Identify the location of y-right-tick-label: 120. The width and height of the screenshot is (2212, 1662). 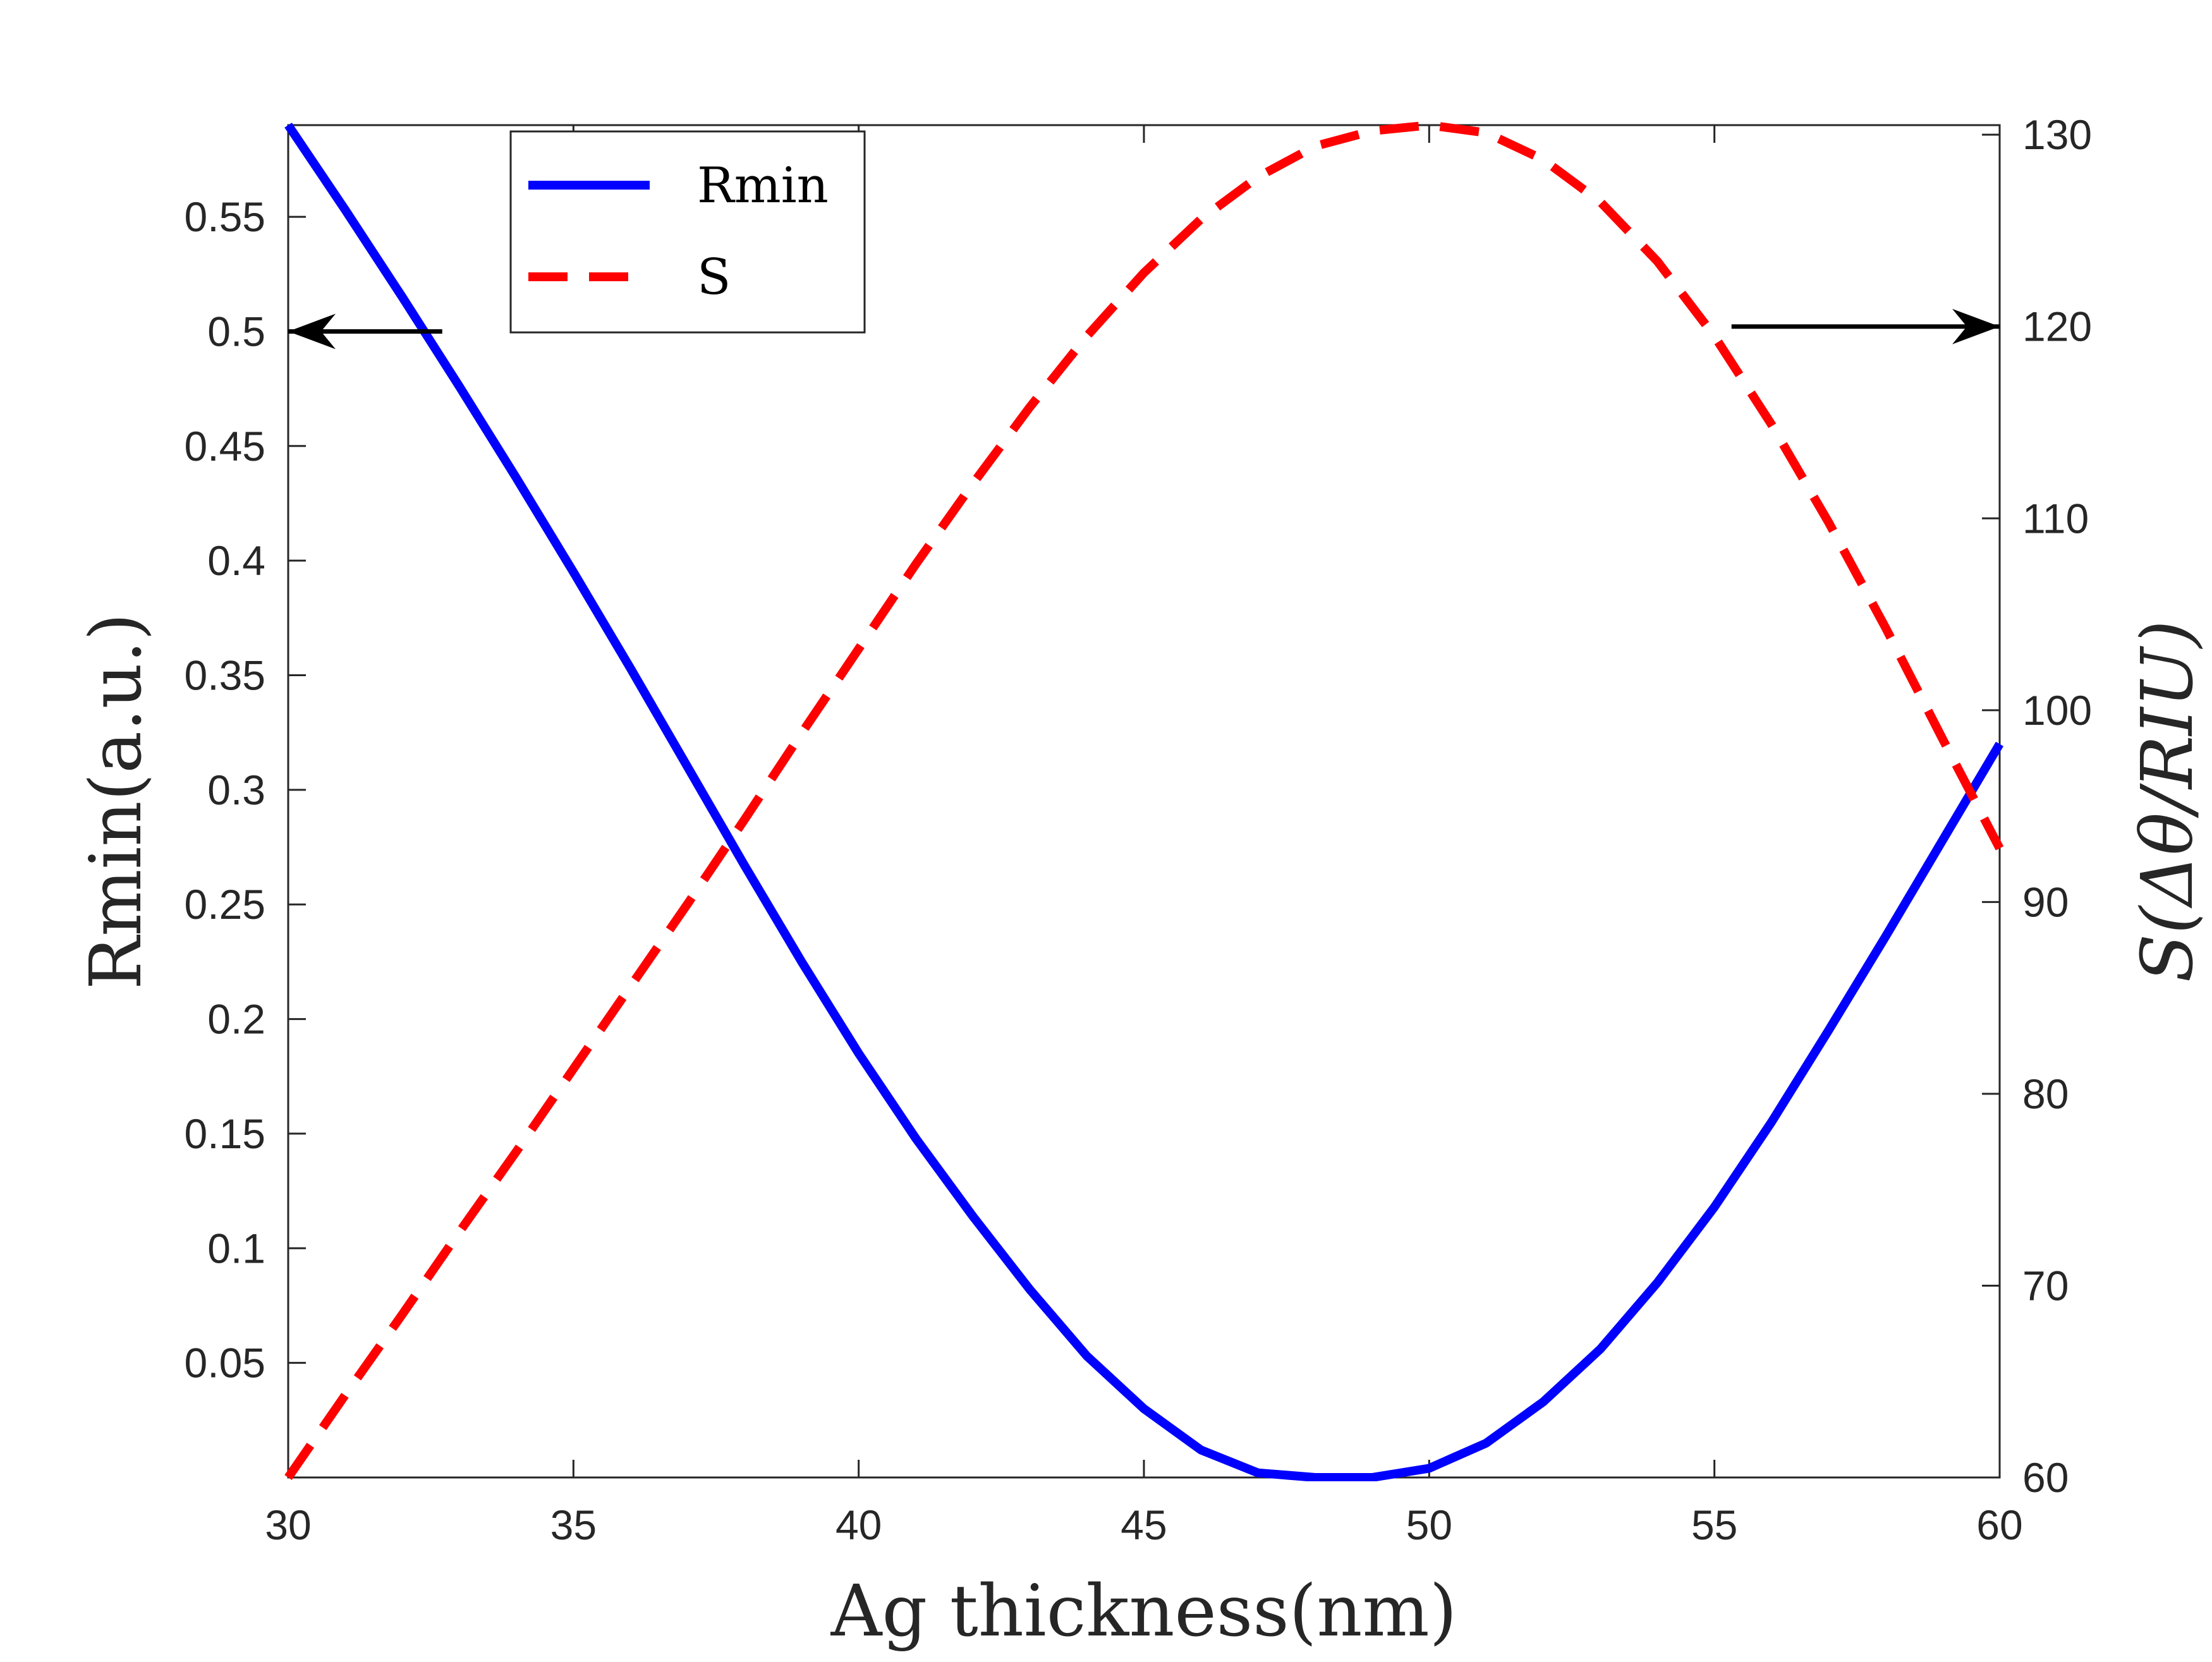
(2057, 326).